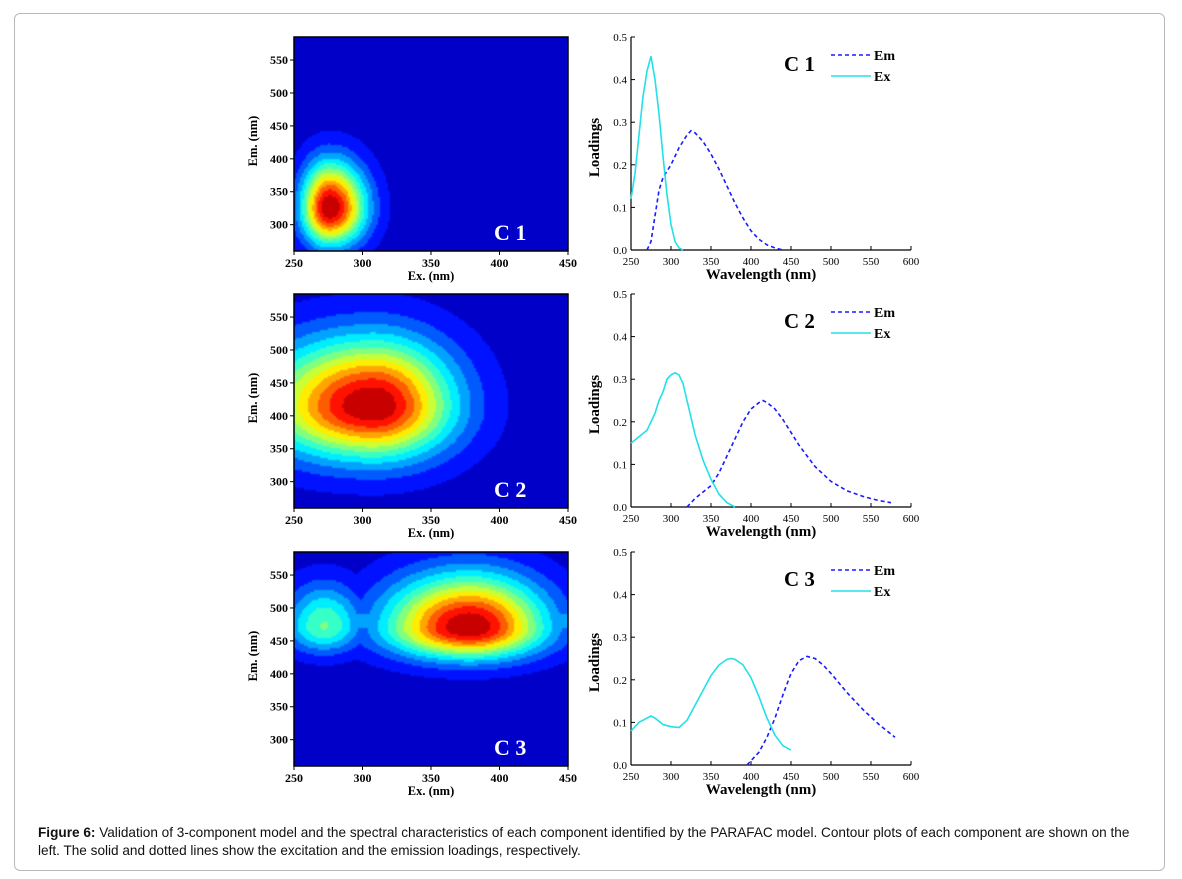 This screenshot has height=879, width=1182. I want to click on x-tick-label: 600, so click(911, 262).